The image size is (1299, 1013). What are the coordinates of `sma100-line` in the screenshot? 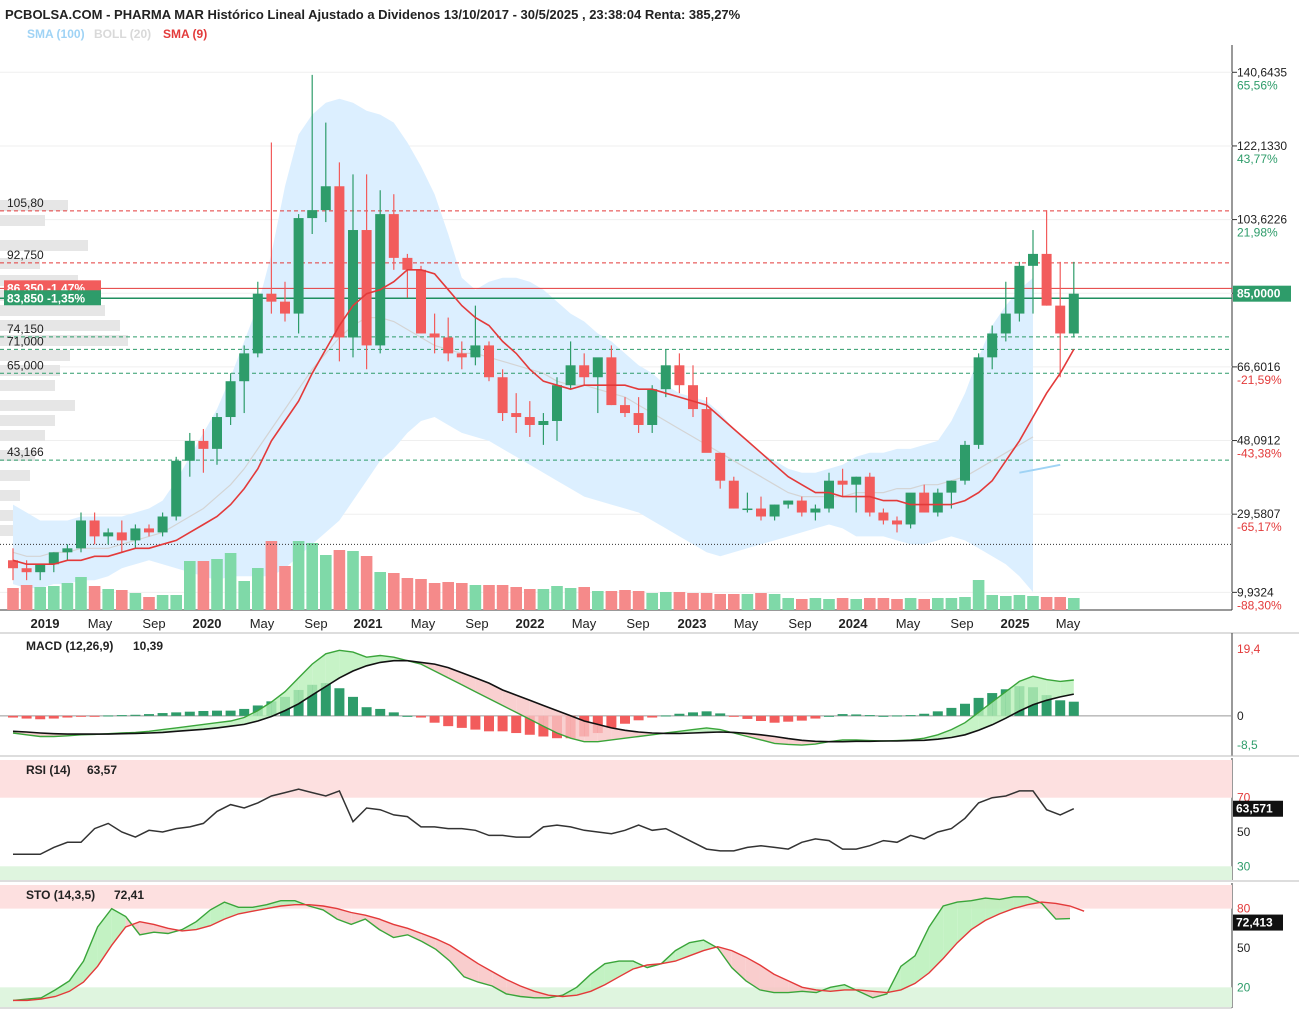 It's located at (1040, 468).